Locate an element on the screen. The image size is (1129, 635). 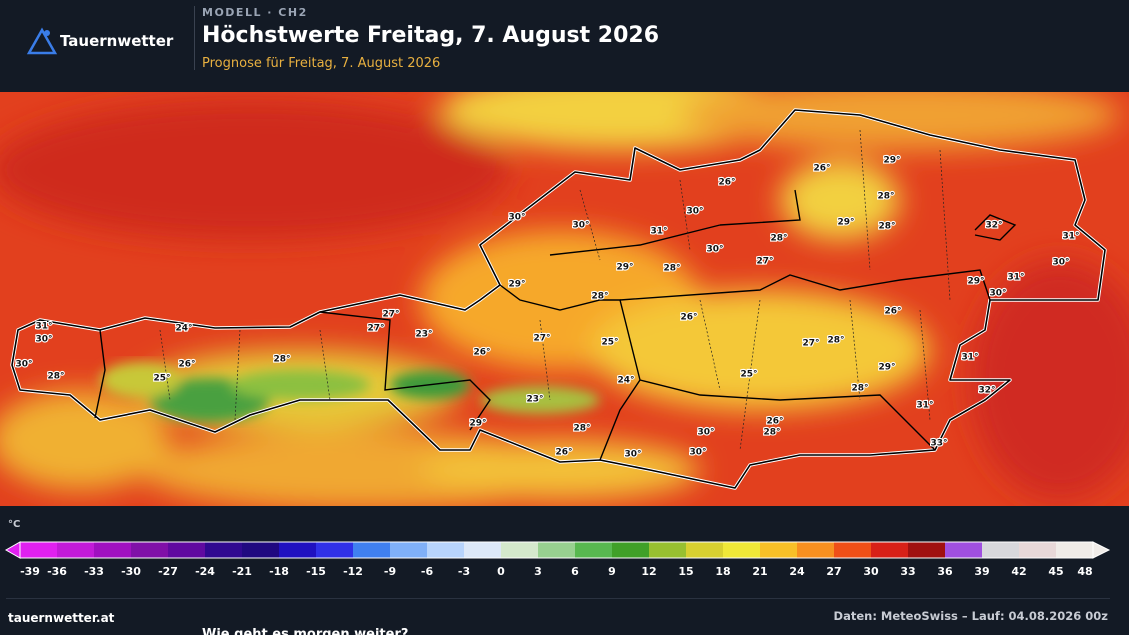
legend-unit: °C is located at coordinates (14, 524).